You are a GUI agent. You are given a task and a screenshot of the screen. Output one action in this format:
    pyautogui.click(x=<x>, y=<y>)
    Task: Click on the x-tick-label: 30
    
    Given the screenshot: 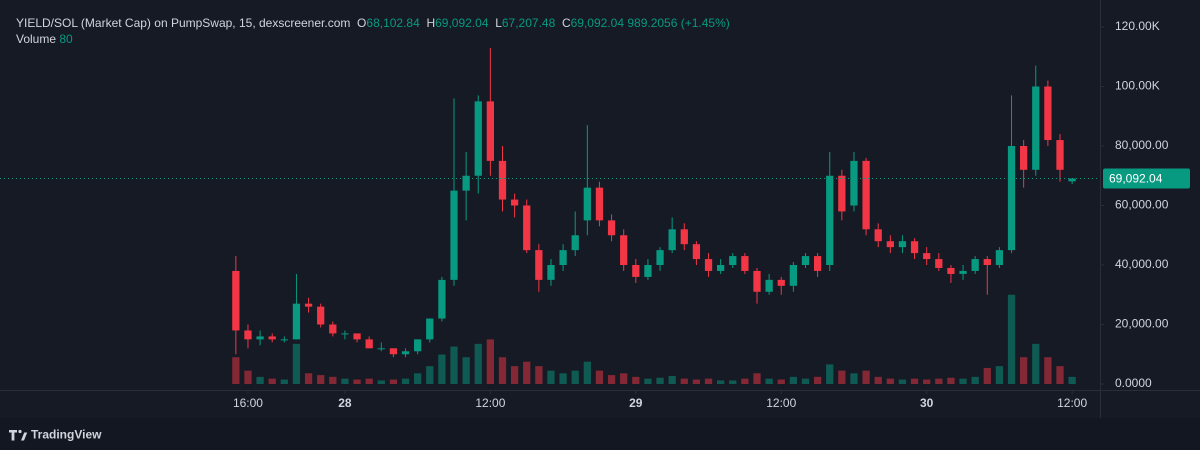 What is the action you would take?
    pyautogui.click(x=927, y=403)
    